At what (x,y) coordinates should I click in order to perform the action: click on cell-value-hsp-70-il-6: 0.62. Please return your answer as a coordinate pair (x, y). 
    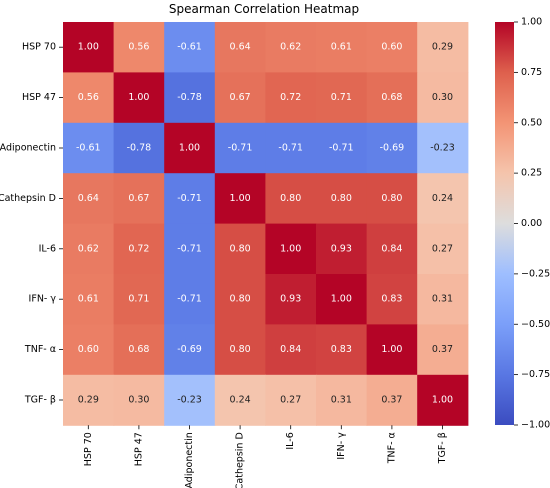
    Looking at the image, I should click on (290, 47).